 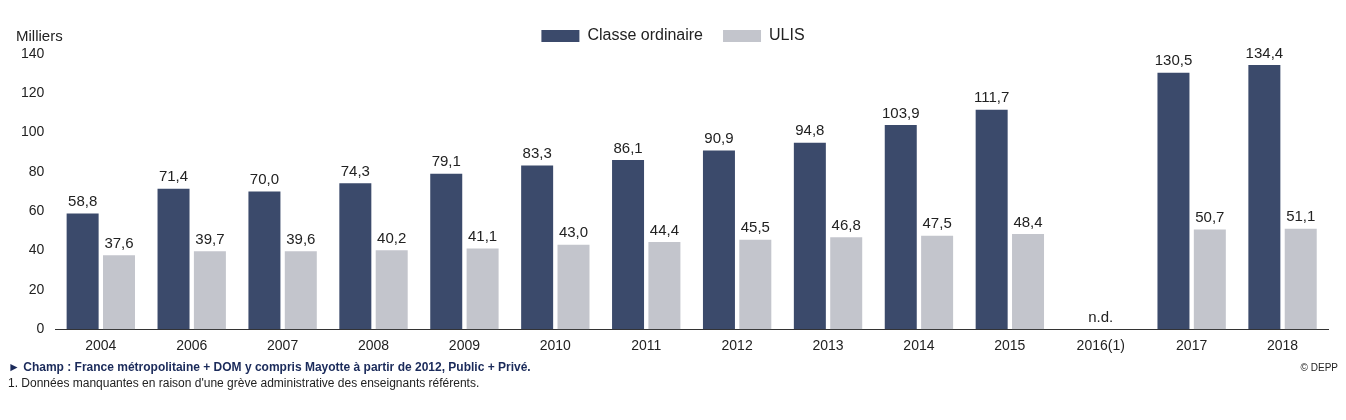 What do you see at coordinates (1301, 216) in the screenshot?
I see `data-label: 51,1` at bounding box center [1301, 216].